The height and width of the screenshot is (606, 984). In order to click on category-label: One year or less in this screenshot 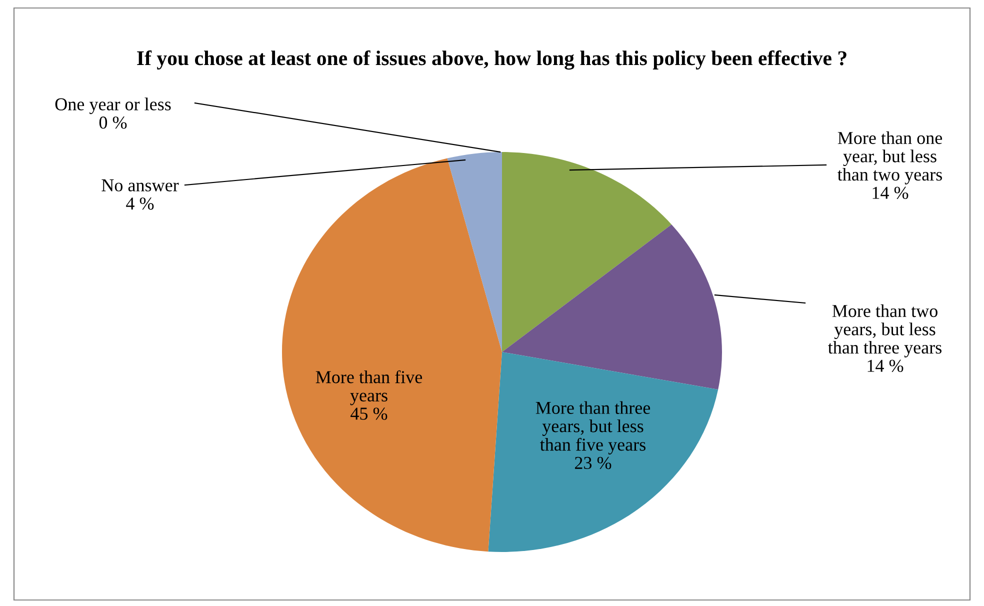, I will do `click(113, 106)`.